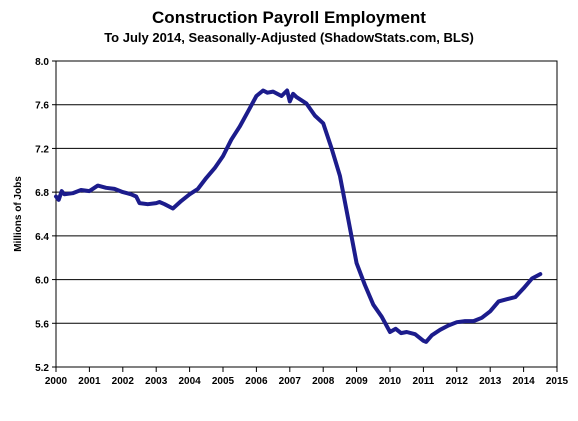 This screenshot has width=578, height=421. What do you see at coordinates (123, 381) in the screenshot?
I see `x-tick-label: 2002` at bounding box center [123, 381].